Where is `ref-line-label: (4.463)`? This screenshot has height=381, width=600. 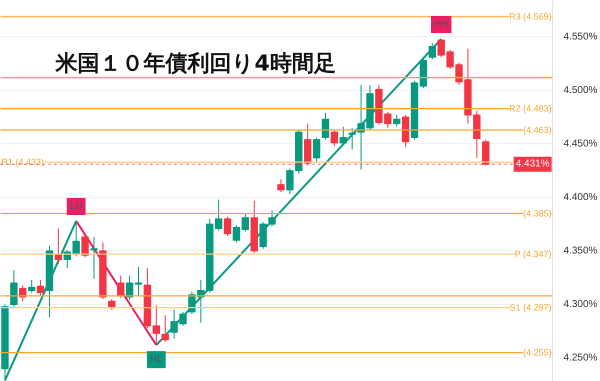
ref-line-label: (4.463) is located at coordinates (537, 129).